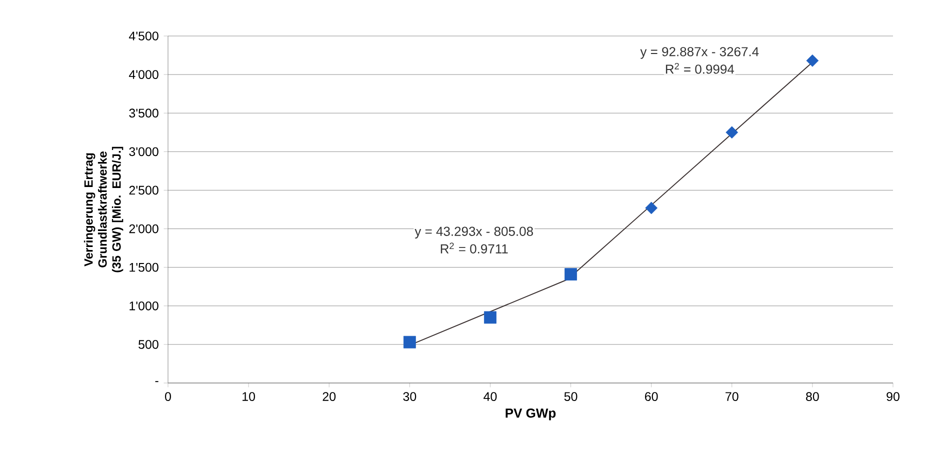 The width and height of the screenshot is (932, 462). Describe the element at coordinates (700, 68) in the screenshot. I see `annotation: R$^{2}$ = 0.9994` at that location.